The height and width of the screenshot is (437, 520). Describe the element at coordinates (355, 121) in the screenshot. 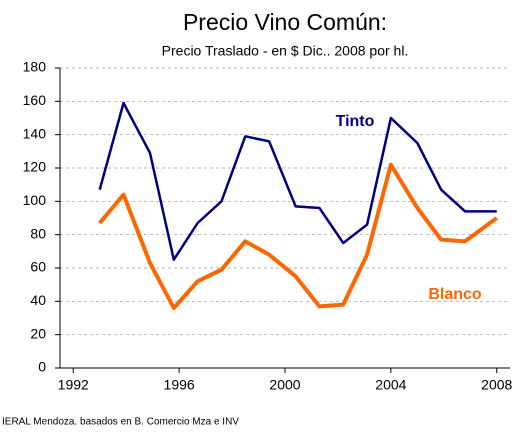

I see `series-label: Tinto` at that location.